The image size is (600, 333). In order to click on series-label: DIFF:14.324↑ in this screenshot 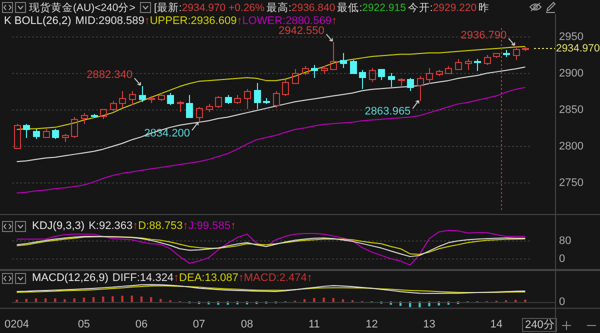, I will do `click(146, 278)`.